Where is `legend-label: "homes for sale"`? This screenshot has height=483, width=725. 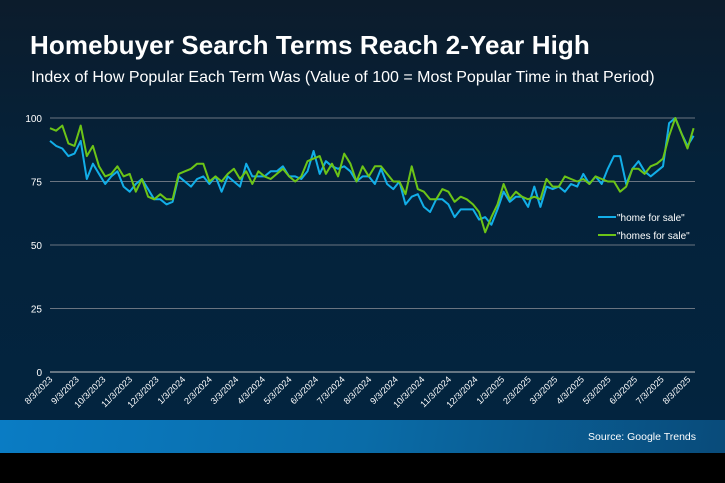
legend-label: "homes for sale" is located at coordinates (653, 236).